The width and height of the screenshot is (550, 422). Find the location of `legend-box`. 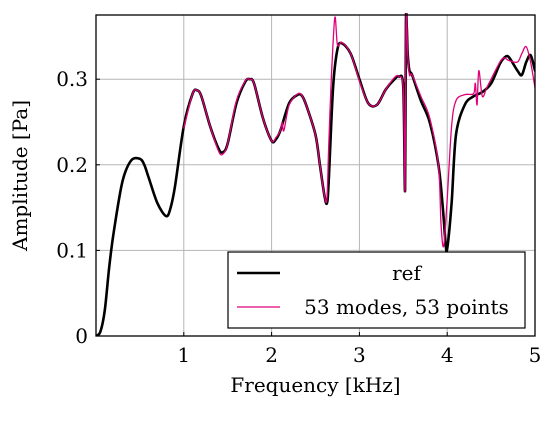

legend-box is located at coordinates (376, 290).